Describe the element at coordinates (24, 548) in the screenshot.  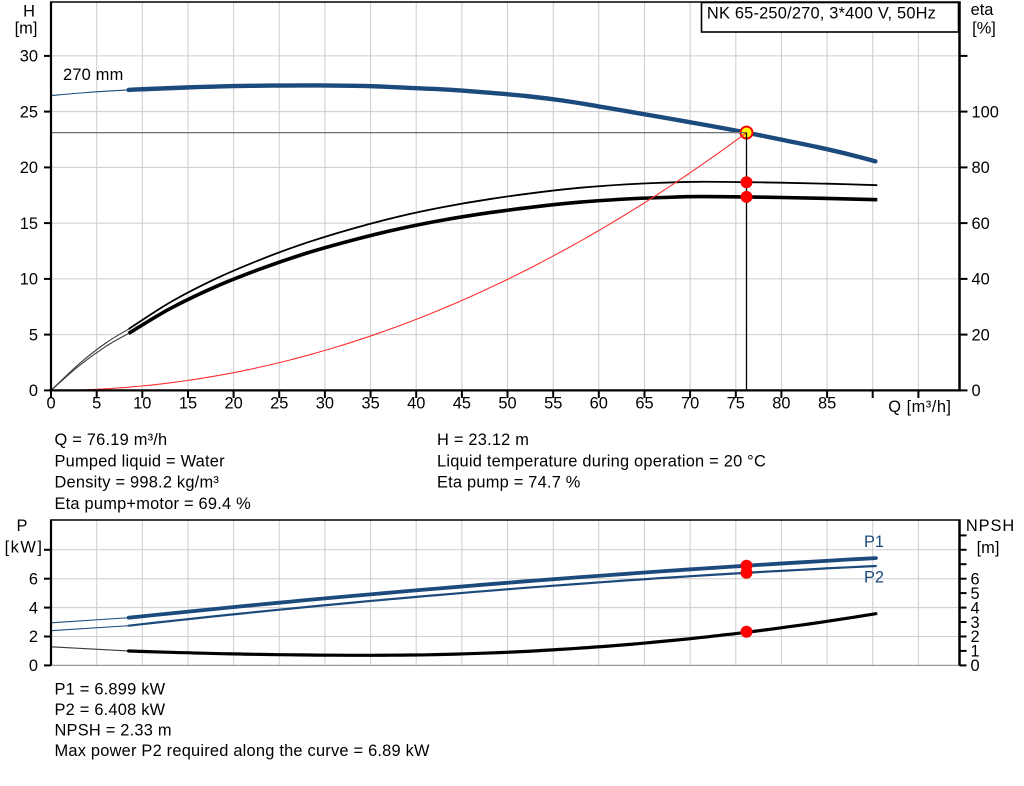
I see `svg-text: [kW]` at that location.